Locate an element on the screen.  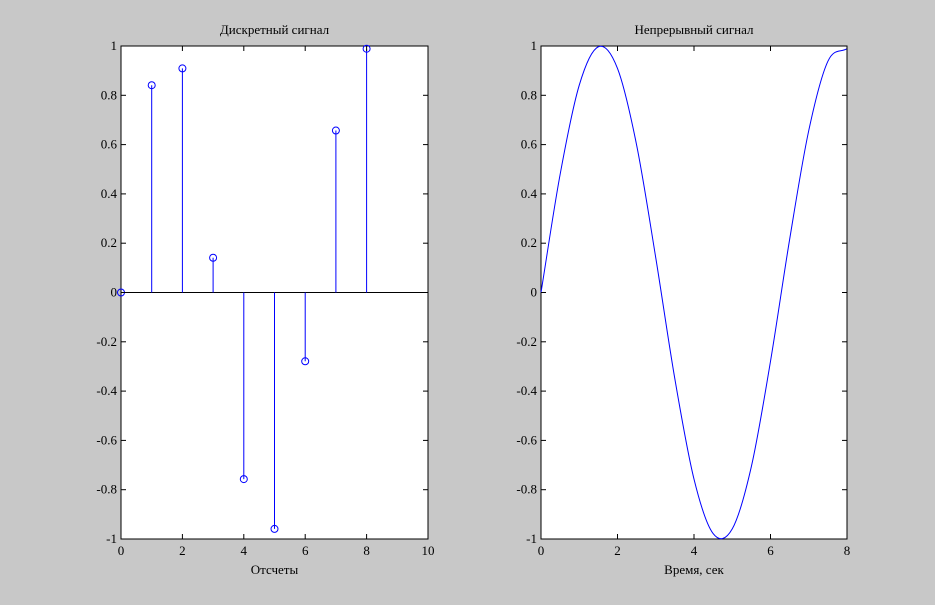
discrete-ytick-label: 0 is located at coordinates (114, 292).